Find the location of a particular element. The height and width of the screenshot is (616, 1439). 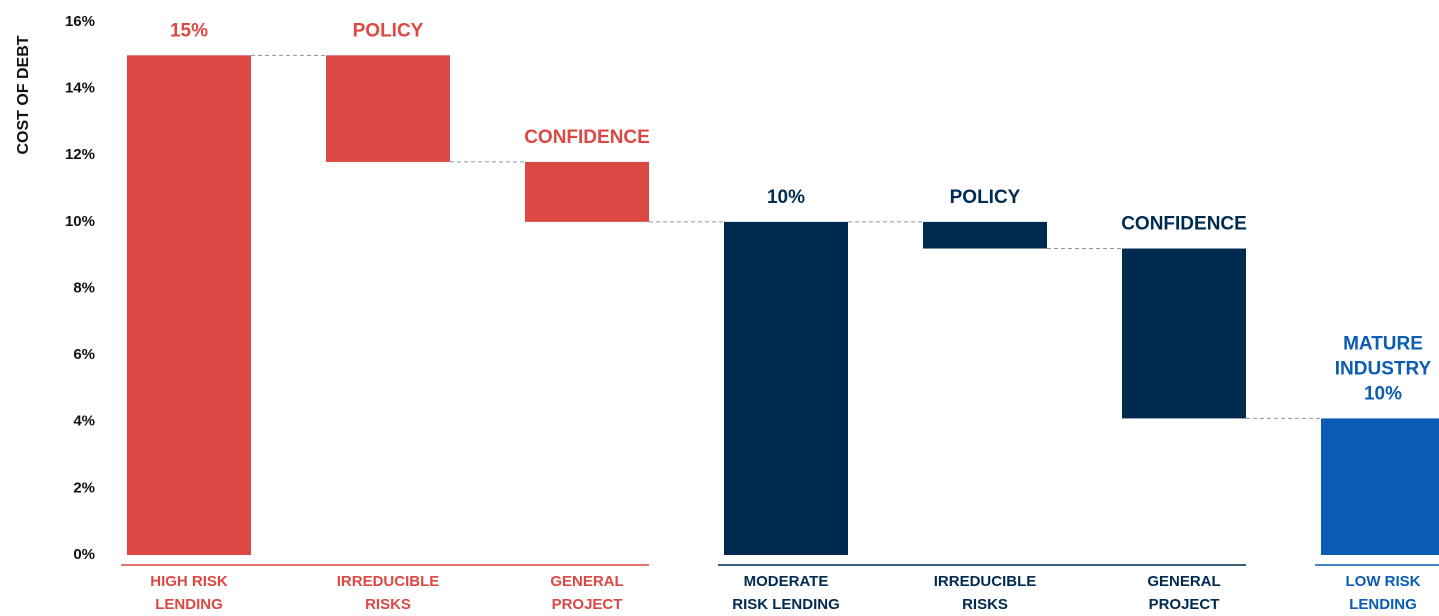

y-tick-label: 10% is located at coordinates (80, 221).